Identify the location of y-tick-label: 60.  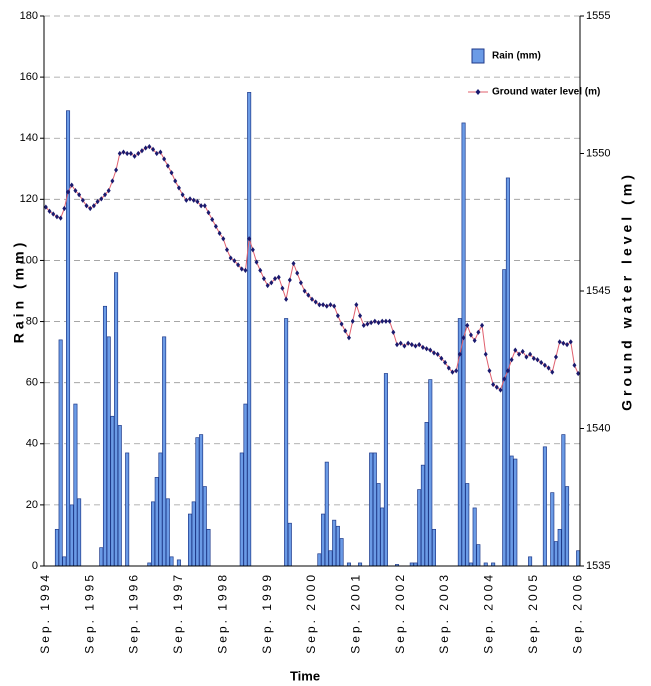
(32, 383).